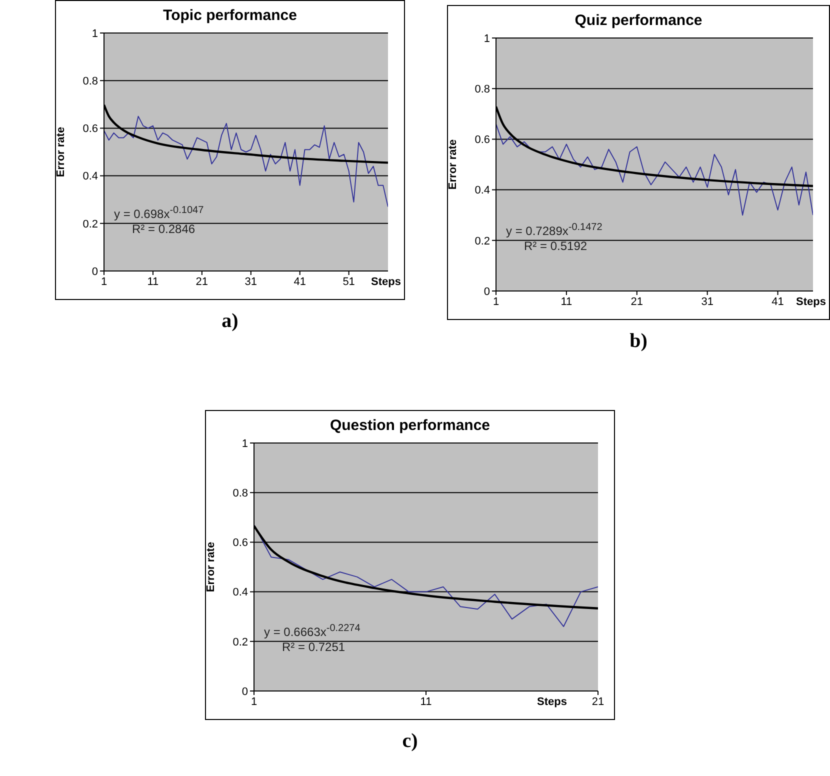 The width and height of the screenshot is (830, 776). What do you see at coordinates (638, 341) in the screenshot?
I see `text: b)` at bounding box center [638, 341].